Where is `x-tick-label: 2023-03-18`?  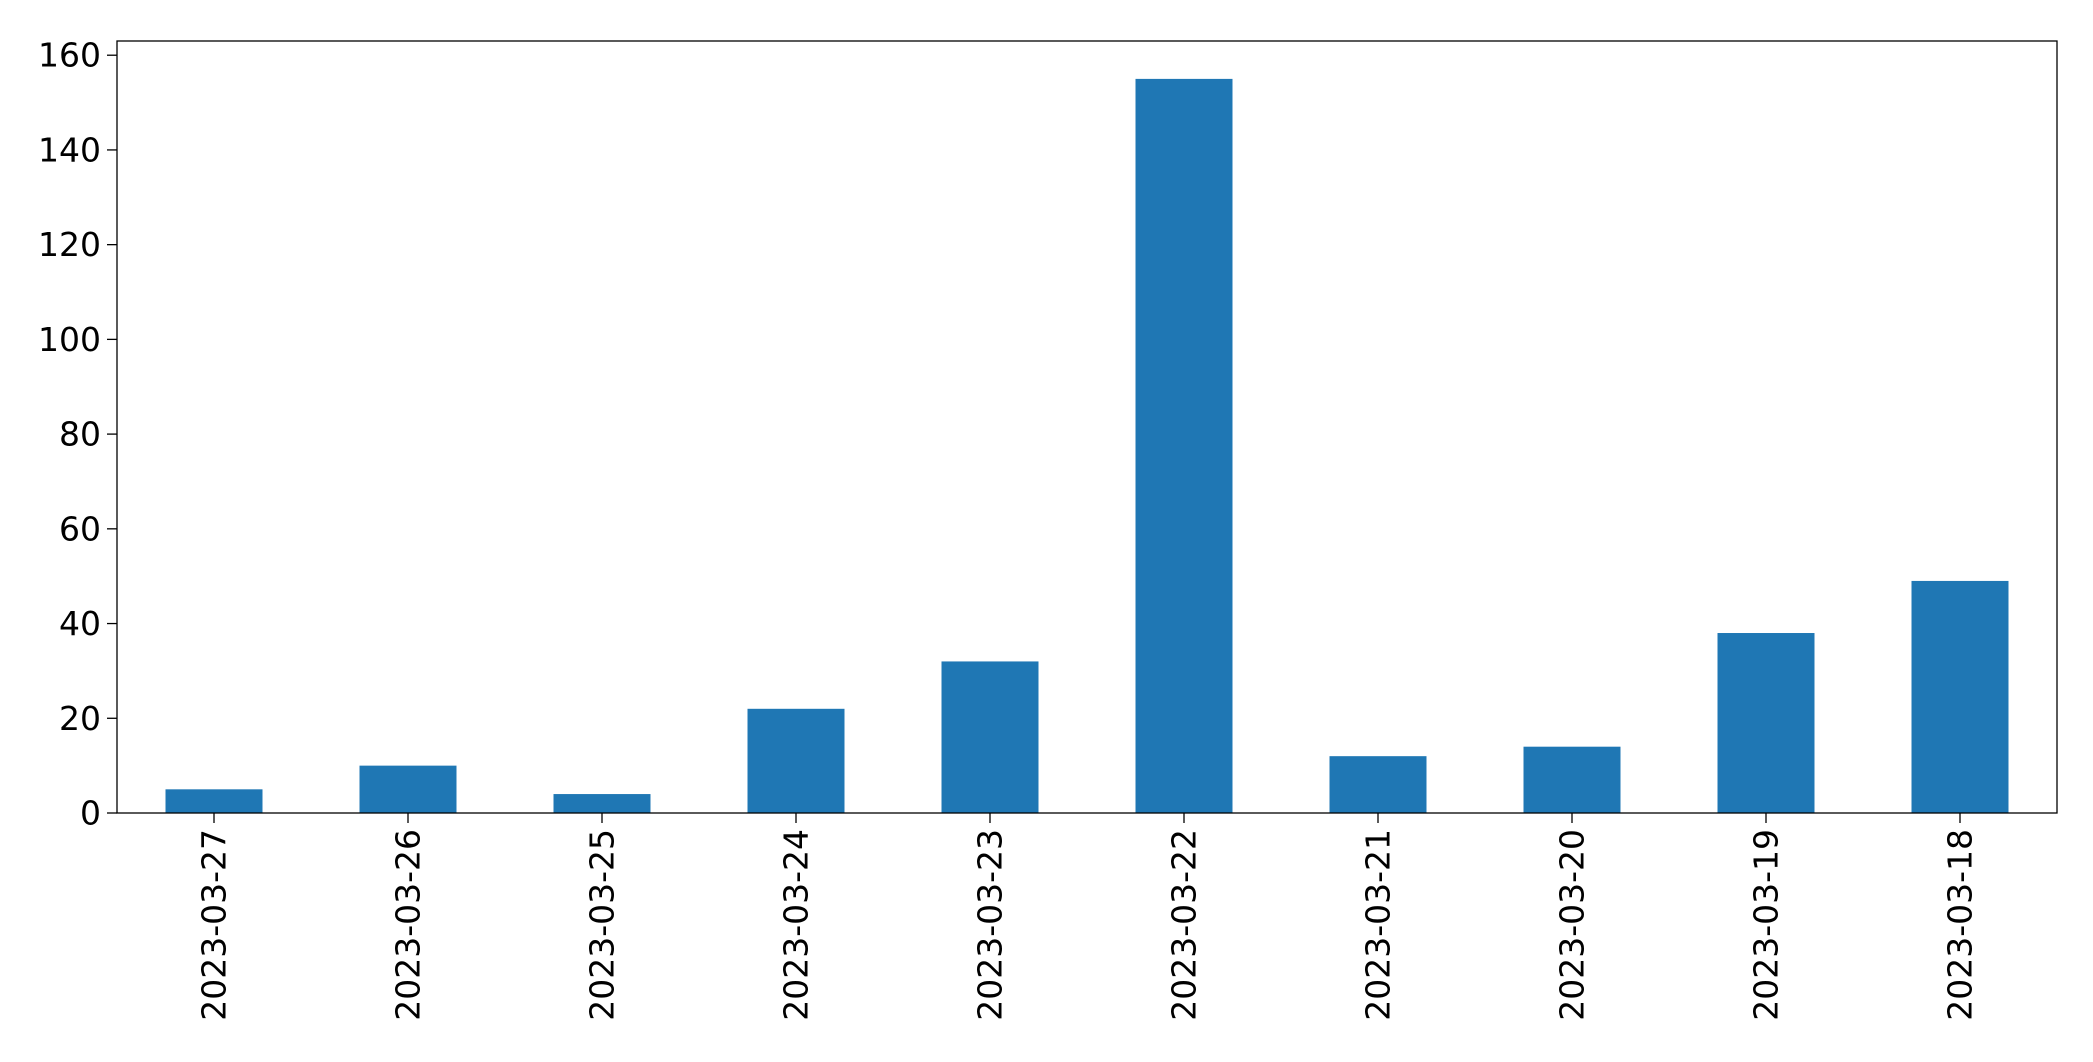 x-tick-label: 2023-03-18 is located at coordinates (1960, 925).